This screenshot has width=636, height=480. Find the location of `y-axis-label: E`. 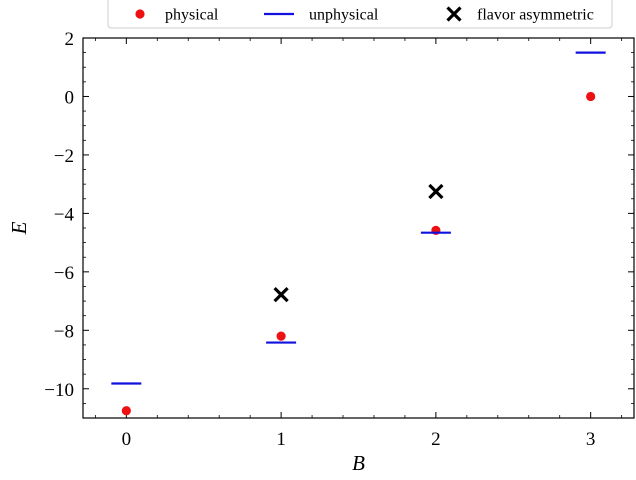

y-axis-label: E is located at coordinates (19, 228).